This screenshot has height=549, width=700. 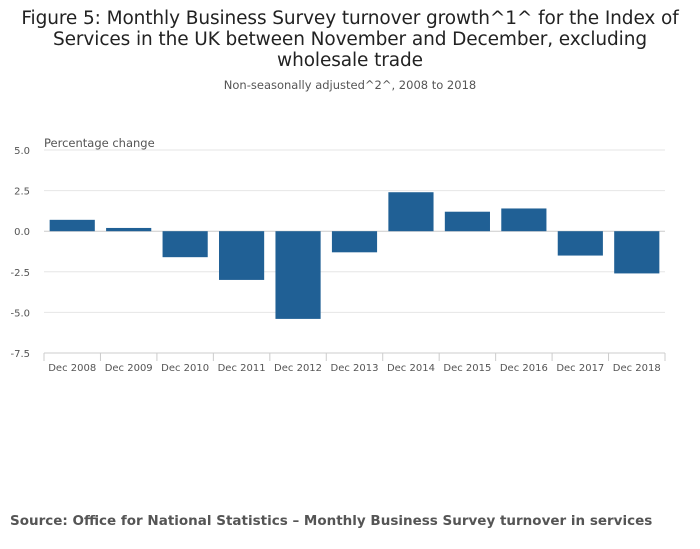 I want to click on bar-dec-2013, so click(x=354, y=242).